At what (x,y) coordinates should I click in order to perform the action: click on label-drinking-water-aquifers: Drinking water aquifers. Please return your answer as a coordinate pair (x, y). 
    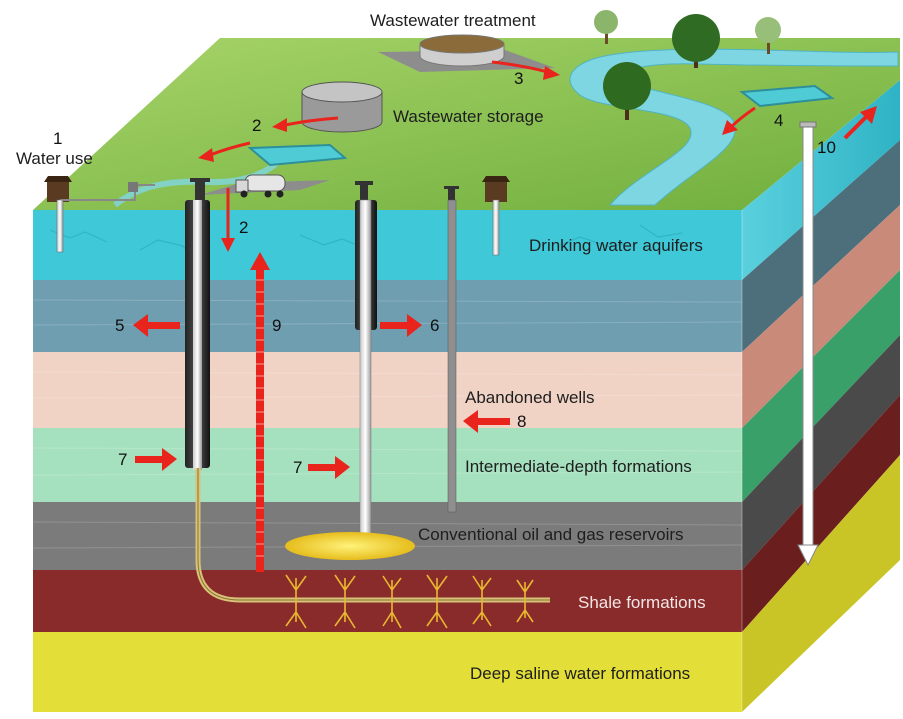
    Looking at the image, I should click on (616, 245).